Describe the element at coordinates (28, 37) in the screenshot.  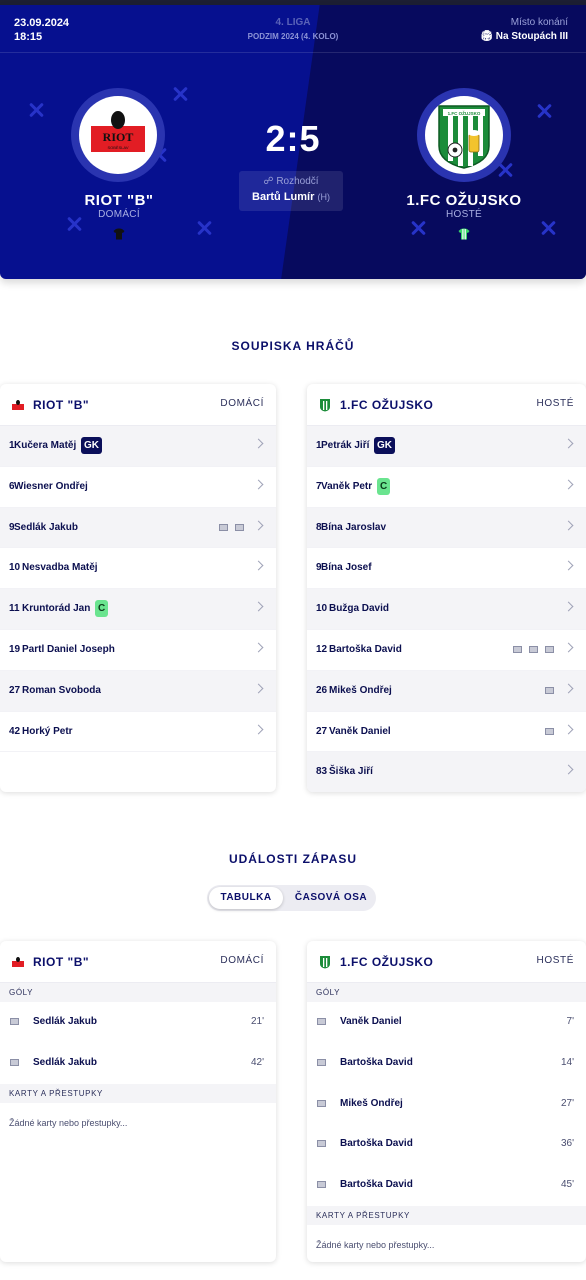
I see `match-time: 18:15` at that location.